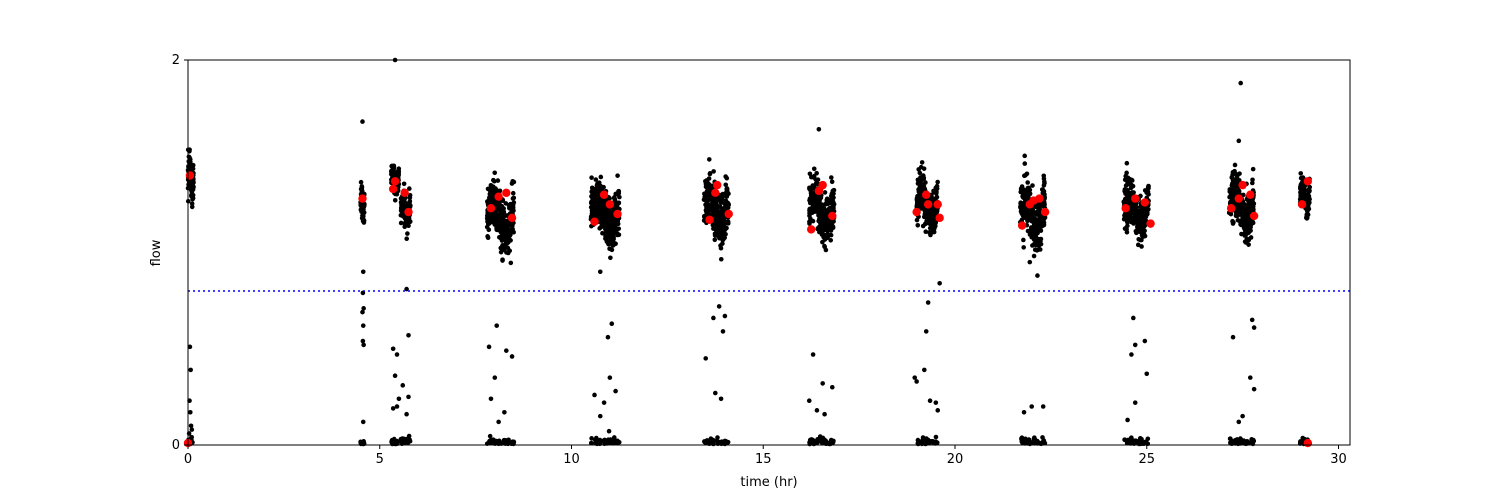 This screenshot has width=1500, height=500. What do you see at coordinates (188, 459) in the screenshot?
I see `x-tick-label: 0` at bounding box center [188, 459].